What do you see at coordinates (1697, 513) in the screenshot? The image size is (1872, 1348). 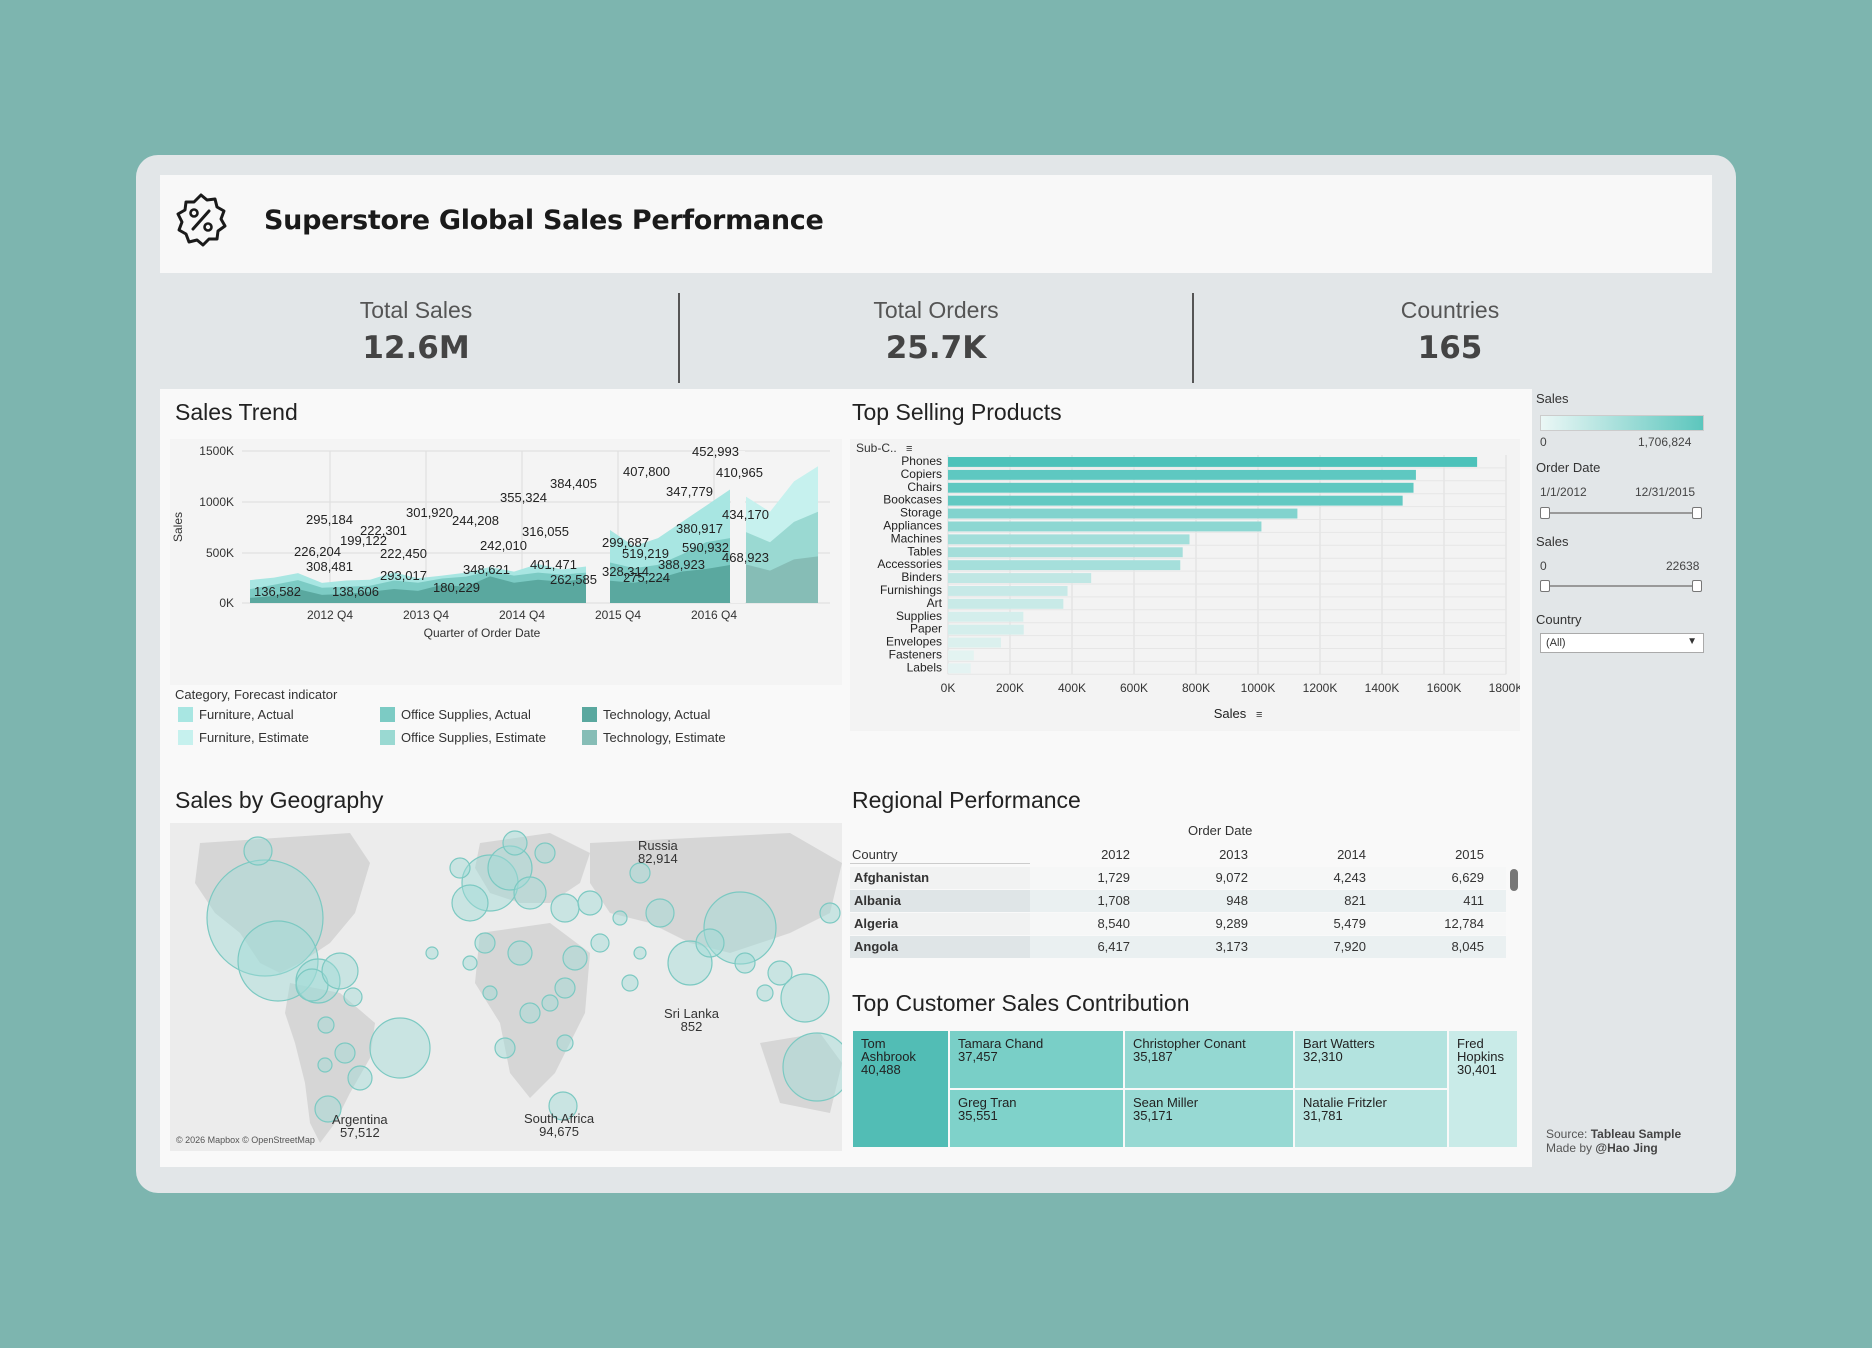 I see `date-slider-max-handle` at bounding box center [1697, 513].